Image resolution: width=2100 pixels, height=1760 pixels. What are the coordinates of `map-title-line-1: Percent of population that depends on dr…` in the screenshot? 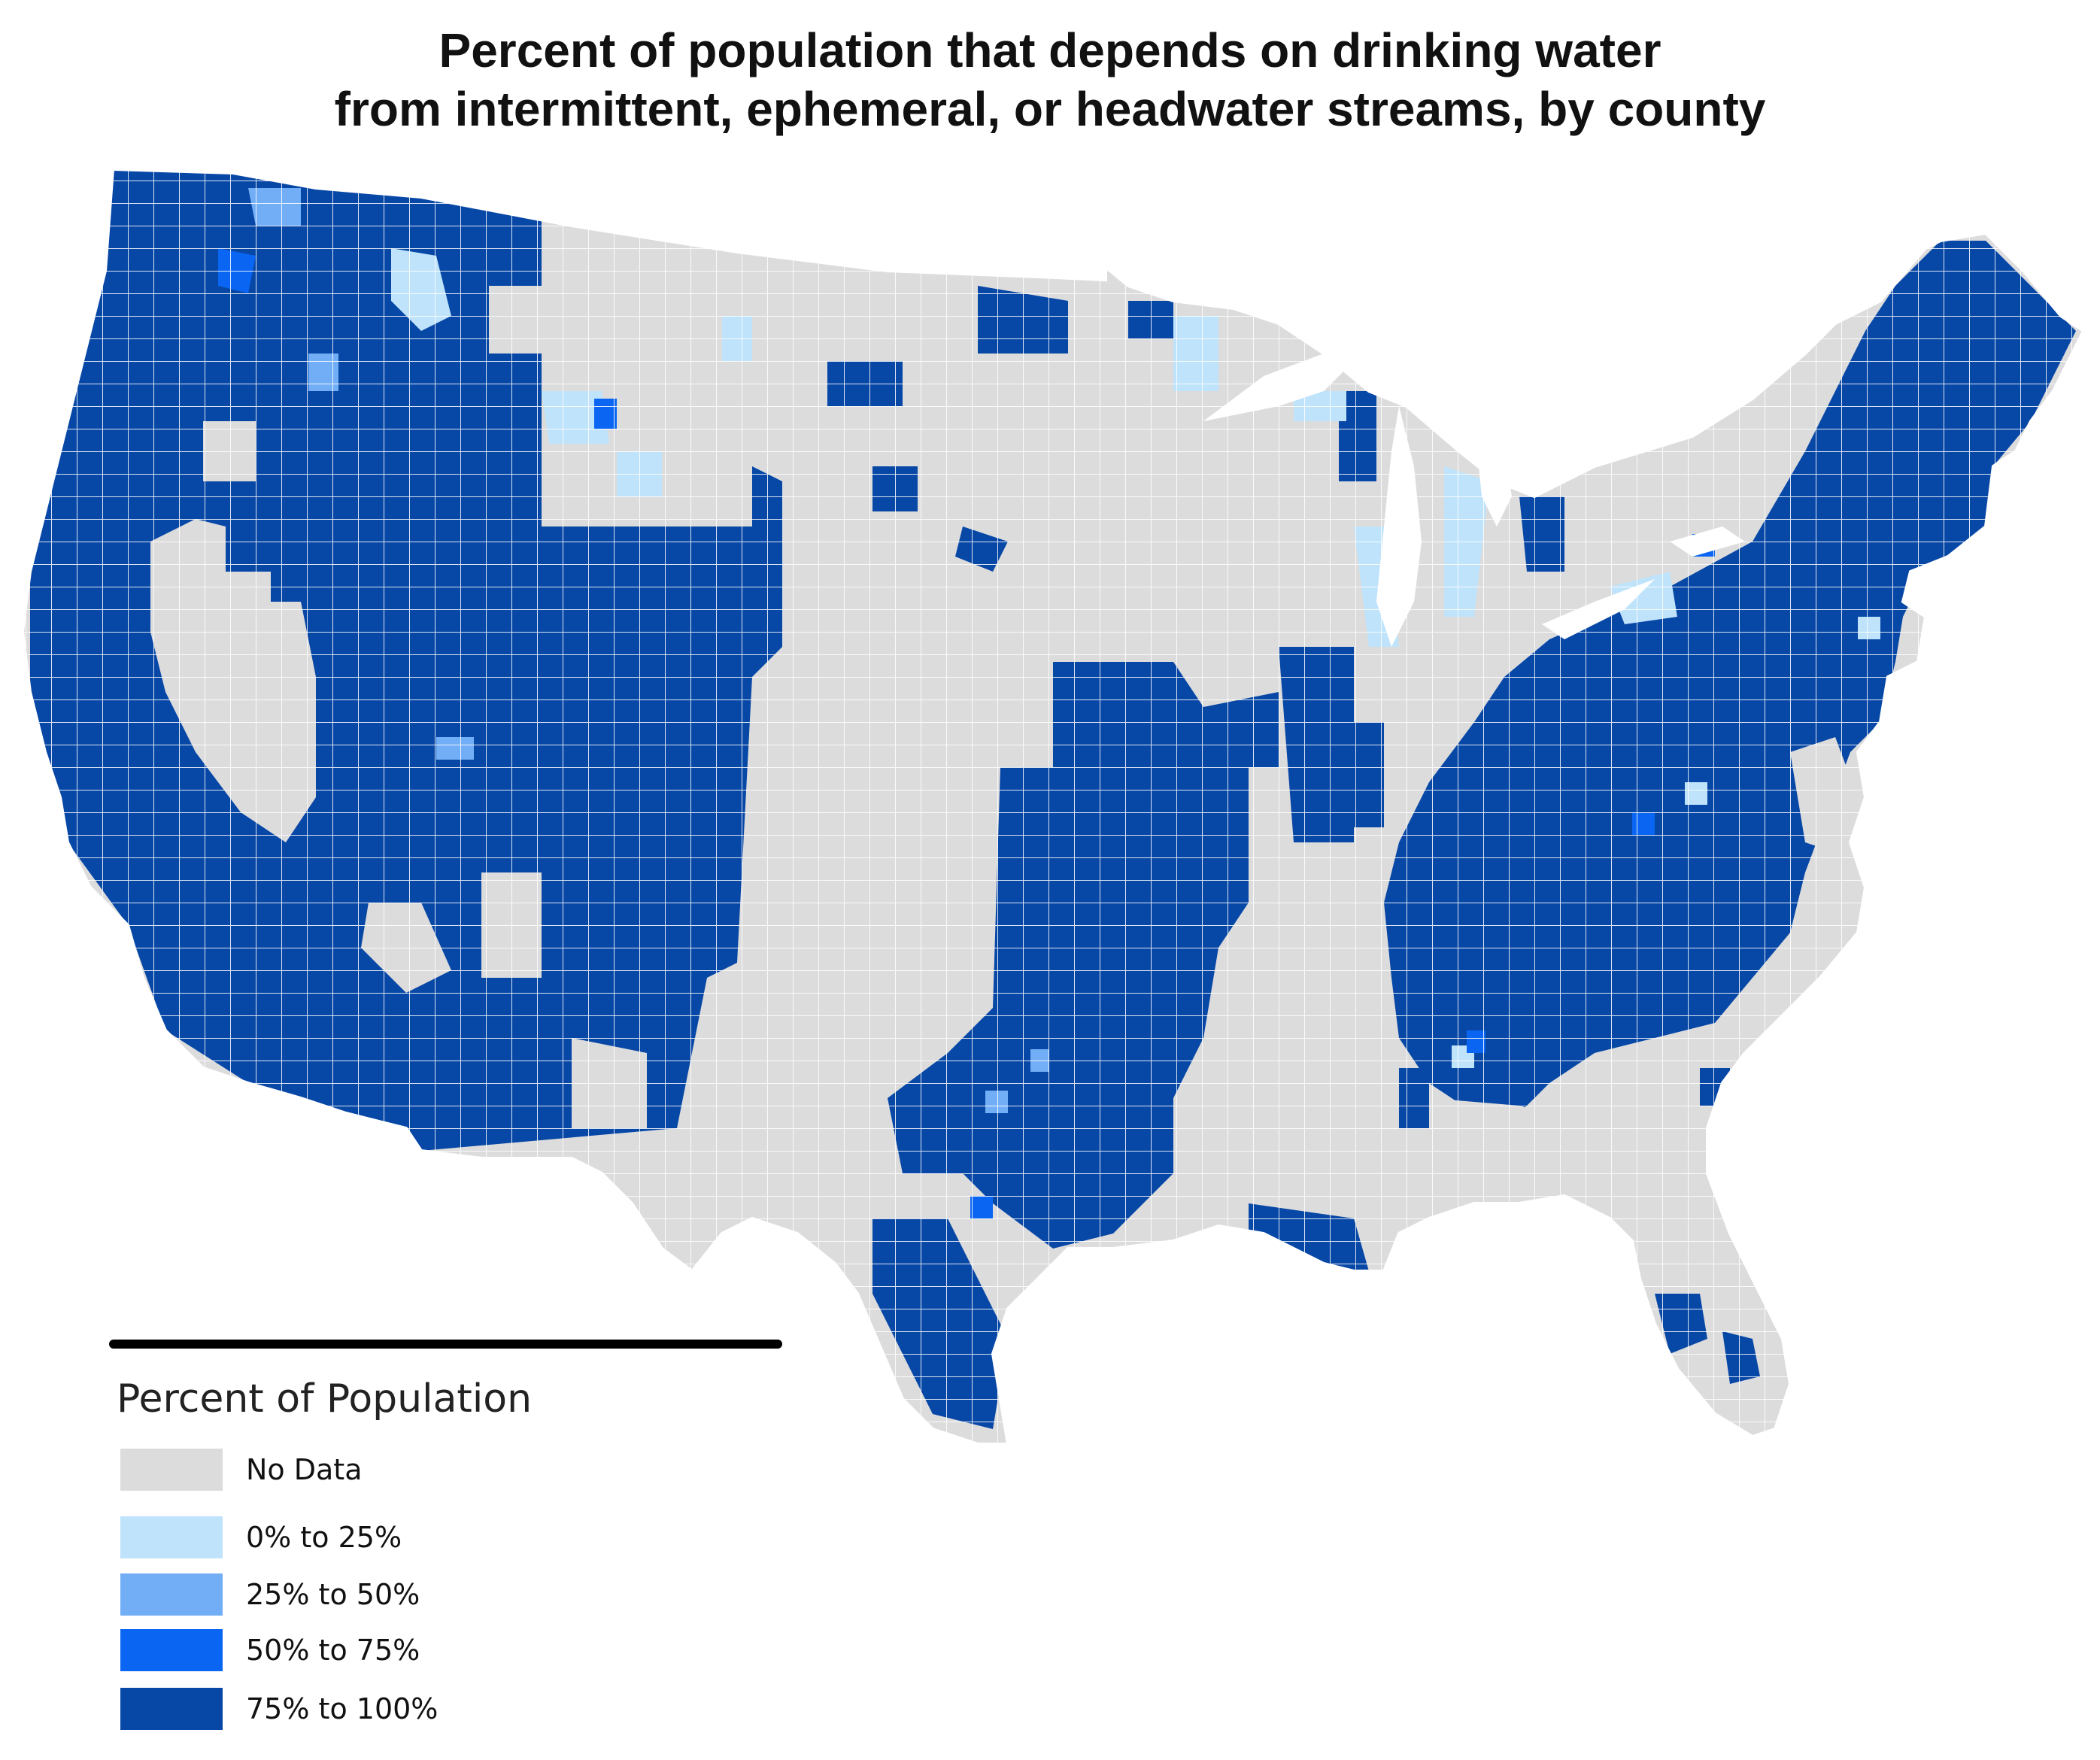 It's located at (1050, 50).